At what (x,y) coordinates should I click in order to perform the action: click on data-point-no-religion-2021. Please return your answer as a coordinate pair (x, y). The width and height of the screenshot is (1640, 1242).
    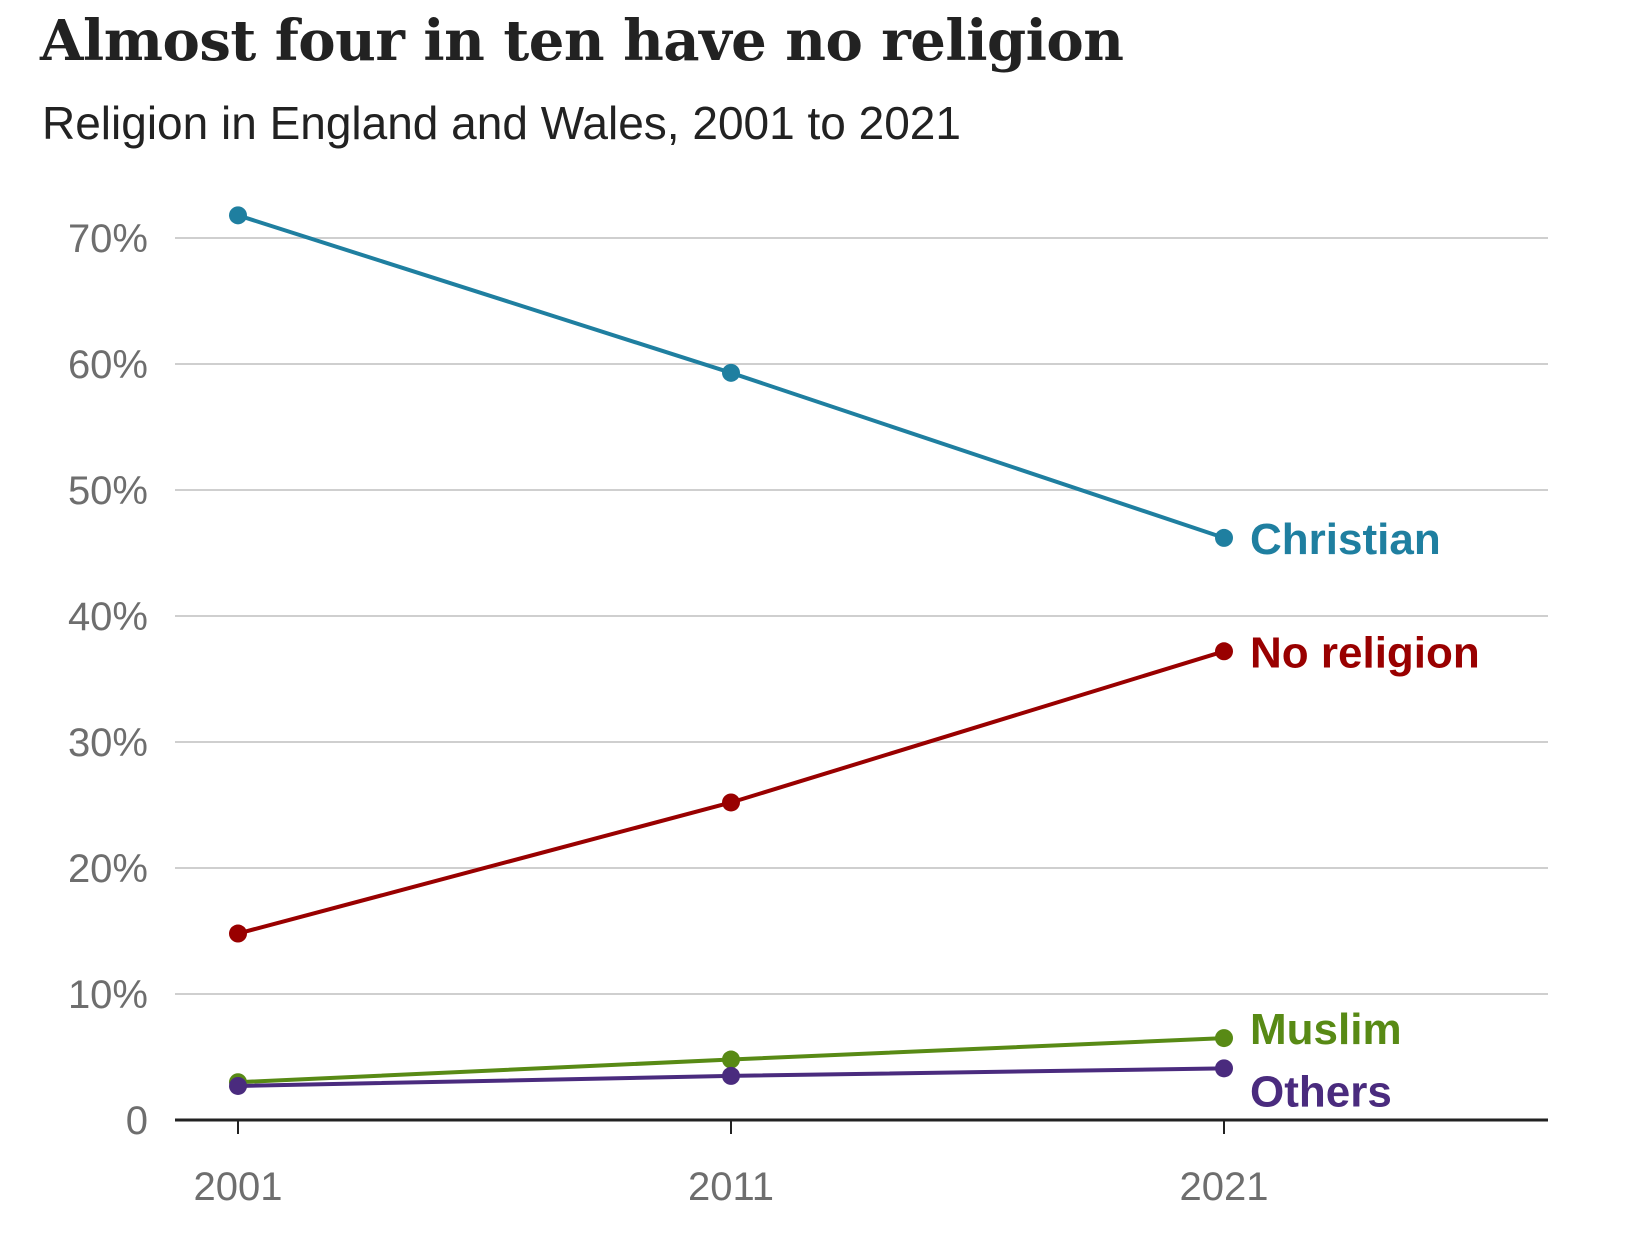
    Looking at the image, I should click on (1224, 651).